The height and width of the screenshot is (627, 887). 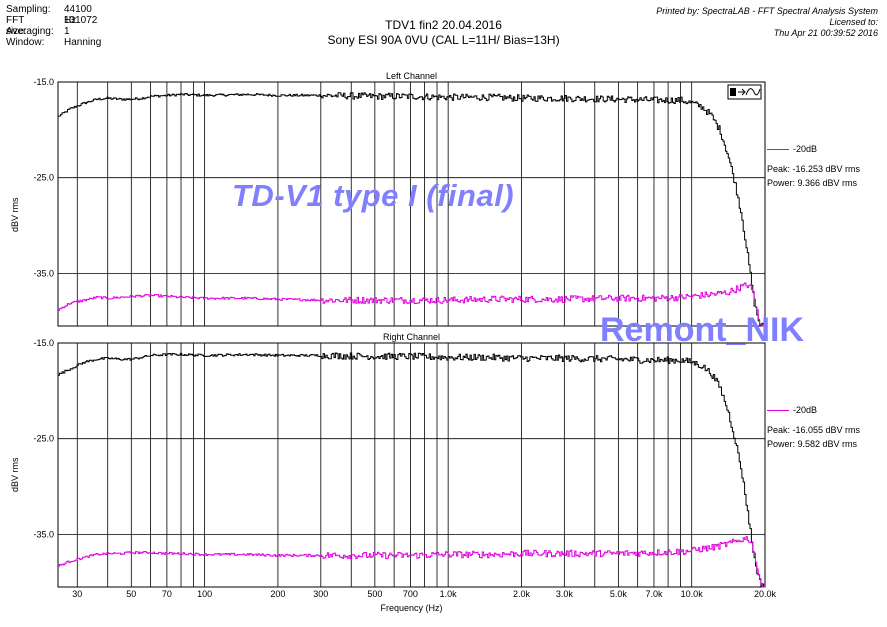 What do you see at coordinates (814, 430) in the screenshot?
I see `peak-readout: Peak: -16.055 dBV rms` at bounding box center [814, 430].